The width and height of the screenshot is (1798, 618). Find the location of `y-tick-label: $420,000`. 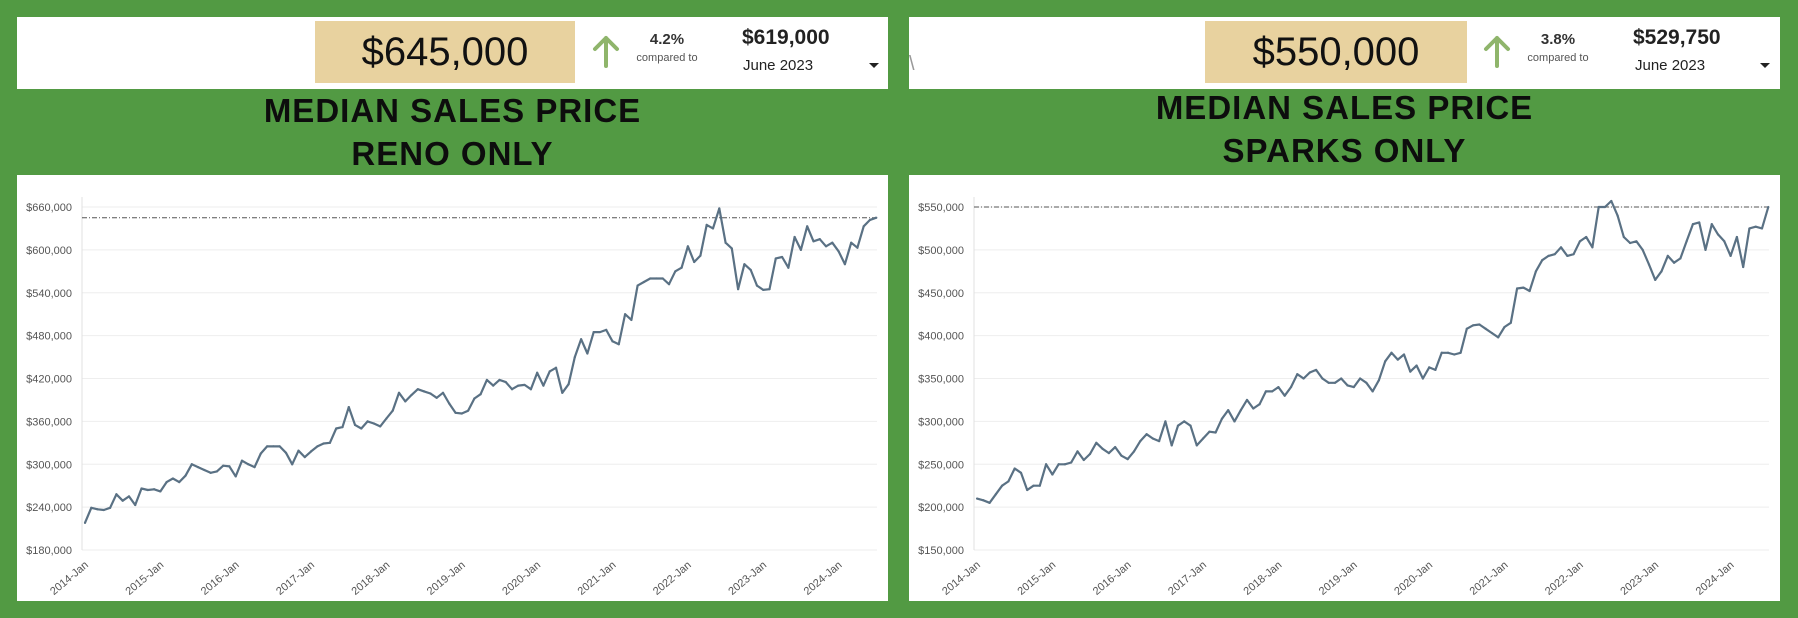

y-tick-label: $420,000 is located at coordinates (49, 380).